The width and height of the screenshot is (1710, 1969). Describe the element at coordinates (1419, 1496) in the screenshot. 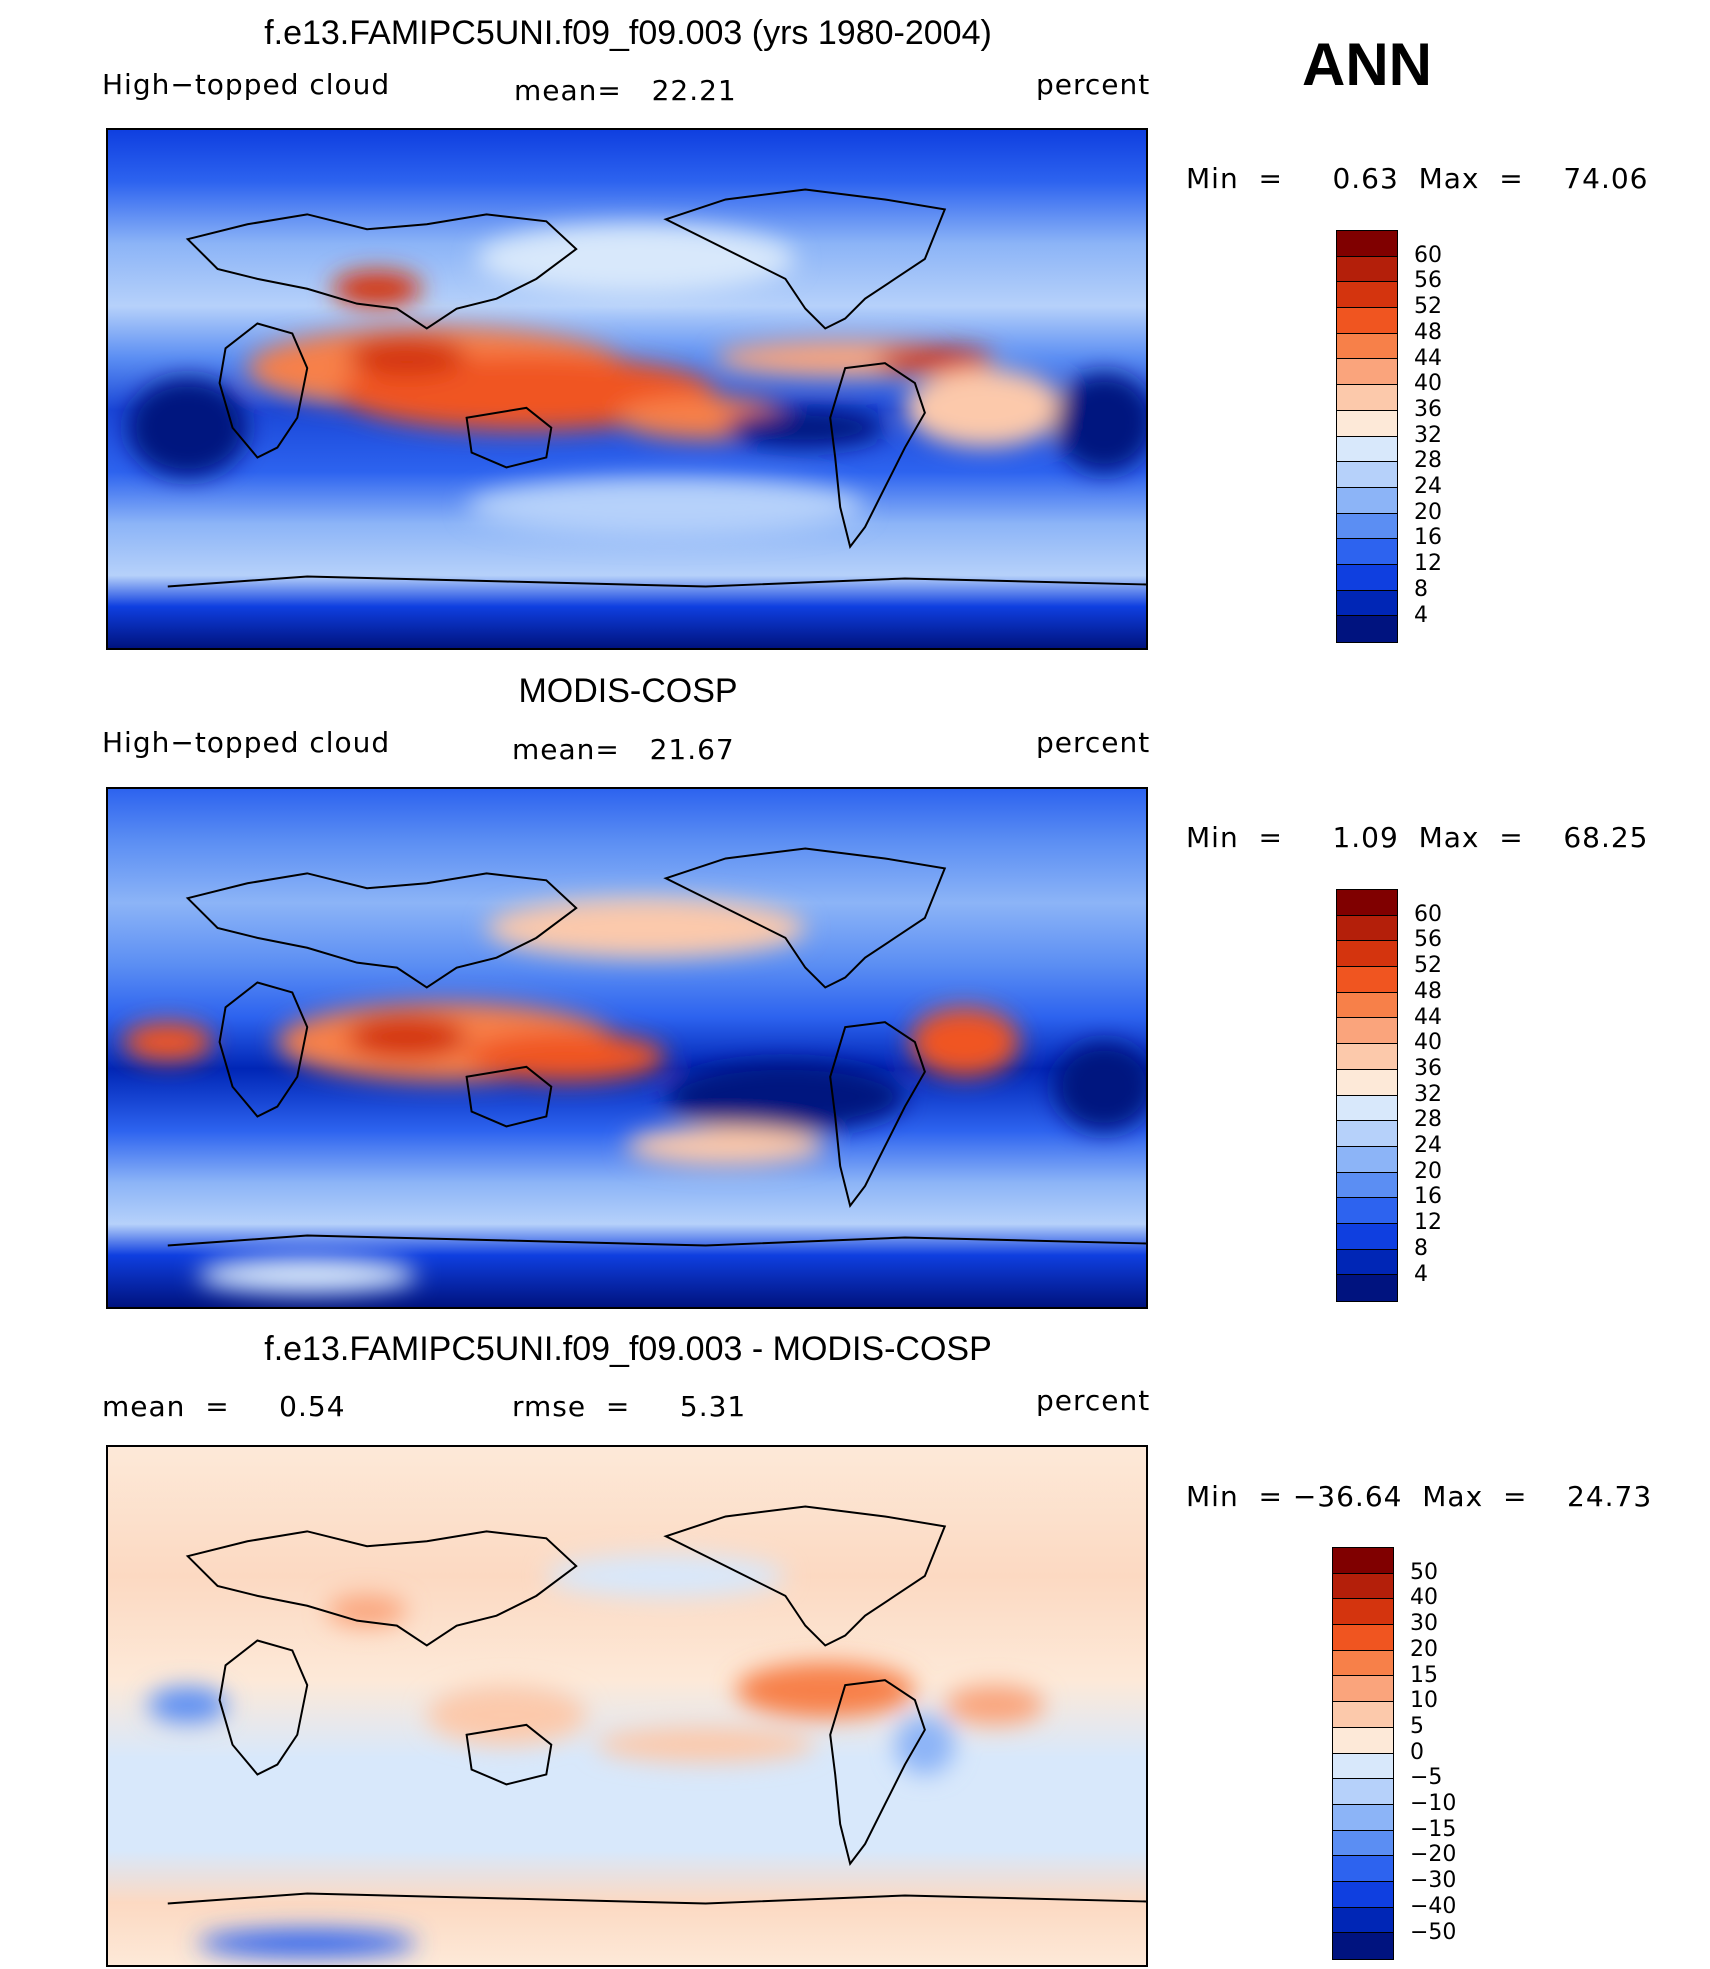

I see `panel3-minmax: Min = −36.64 Max = 24.73` at that location.